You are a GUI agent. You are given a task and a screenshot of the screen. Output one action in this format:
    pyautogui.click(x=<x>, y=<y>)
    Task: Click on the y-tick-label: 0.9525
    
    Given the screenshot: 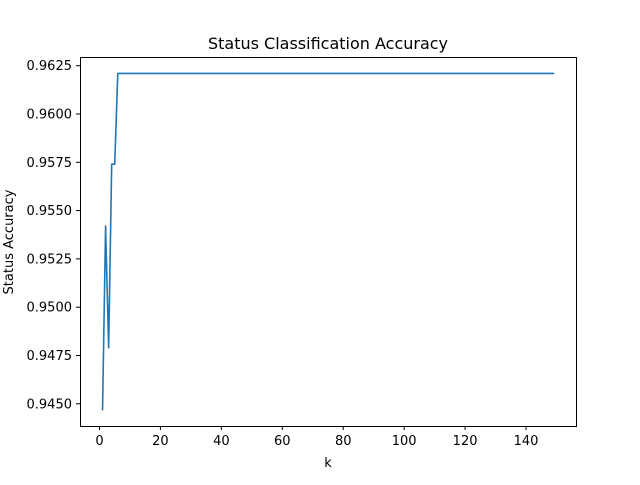 What is the action you would take?
    pyautogui.click(x=50, y=259)
    